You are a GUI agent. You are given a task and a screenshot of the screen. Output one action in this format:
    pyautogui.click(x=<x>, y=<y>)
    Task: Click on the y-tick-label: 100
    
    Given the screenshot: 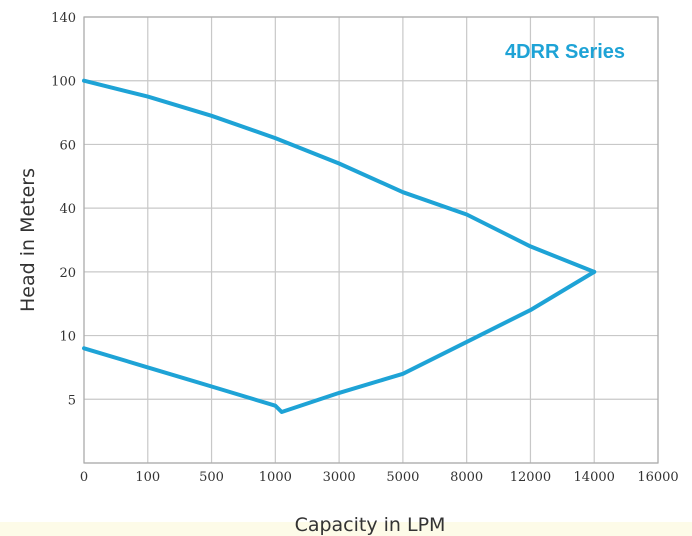 What is the action you would take?
    pyautogui.click(x=63, y=82)
    